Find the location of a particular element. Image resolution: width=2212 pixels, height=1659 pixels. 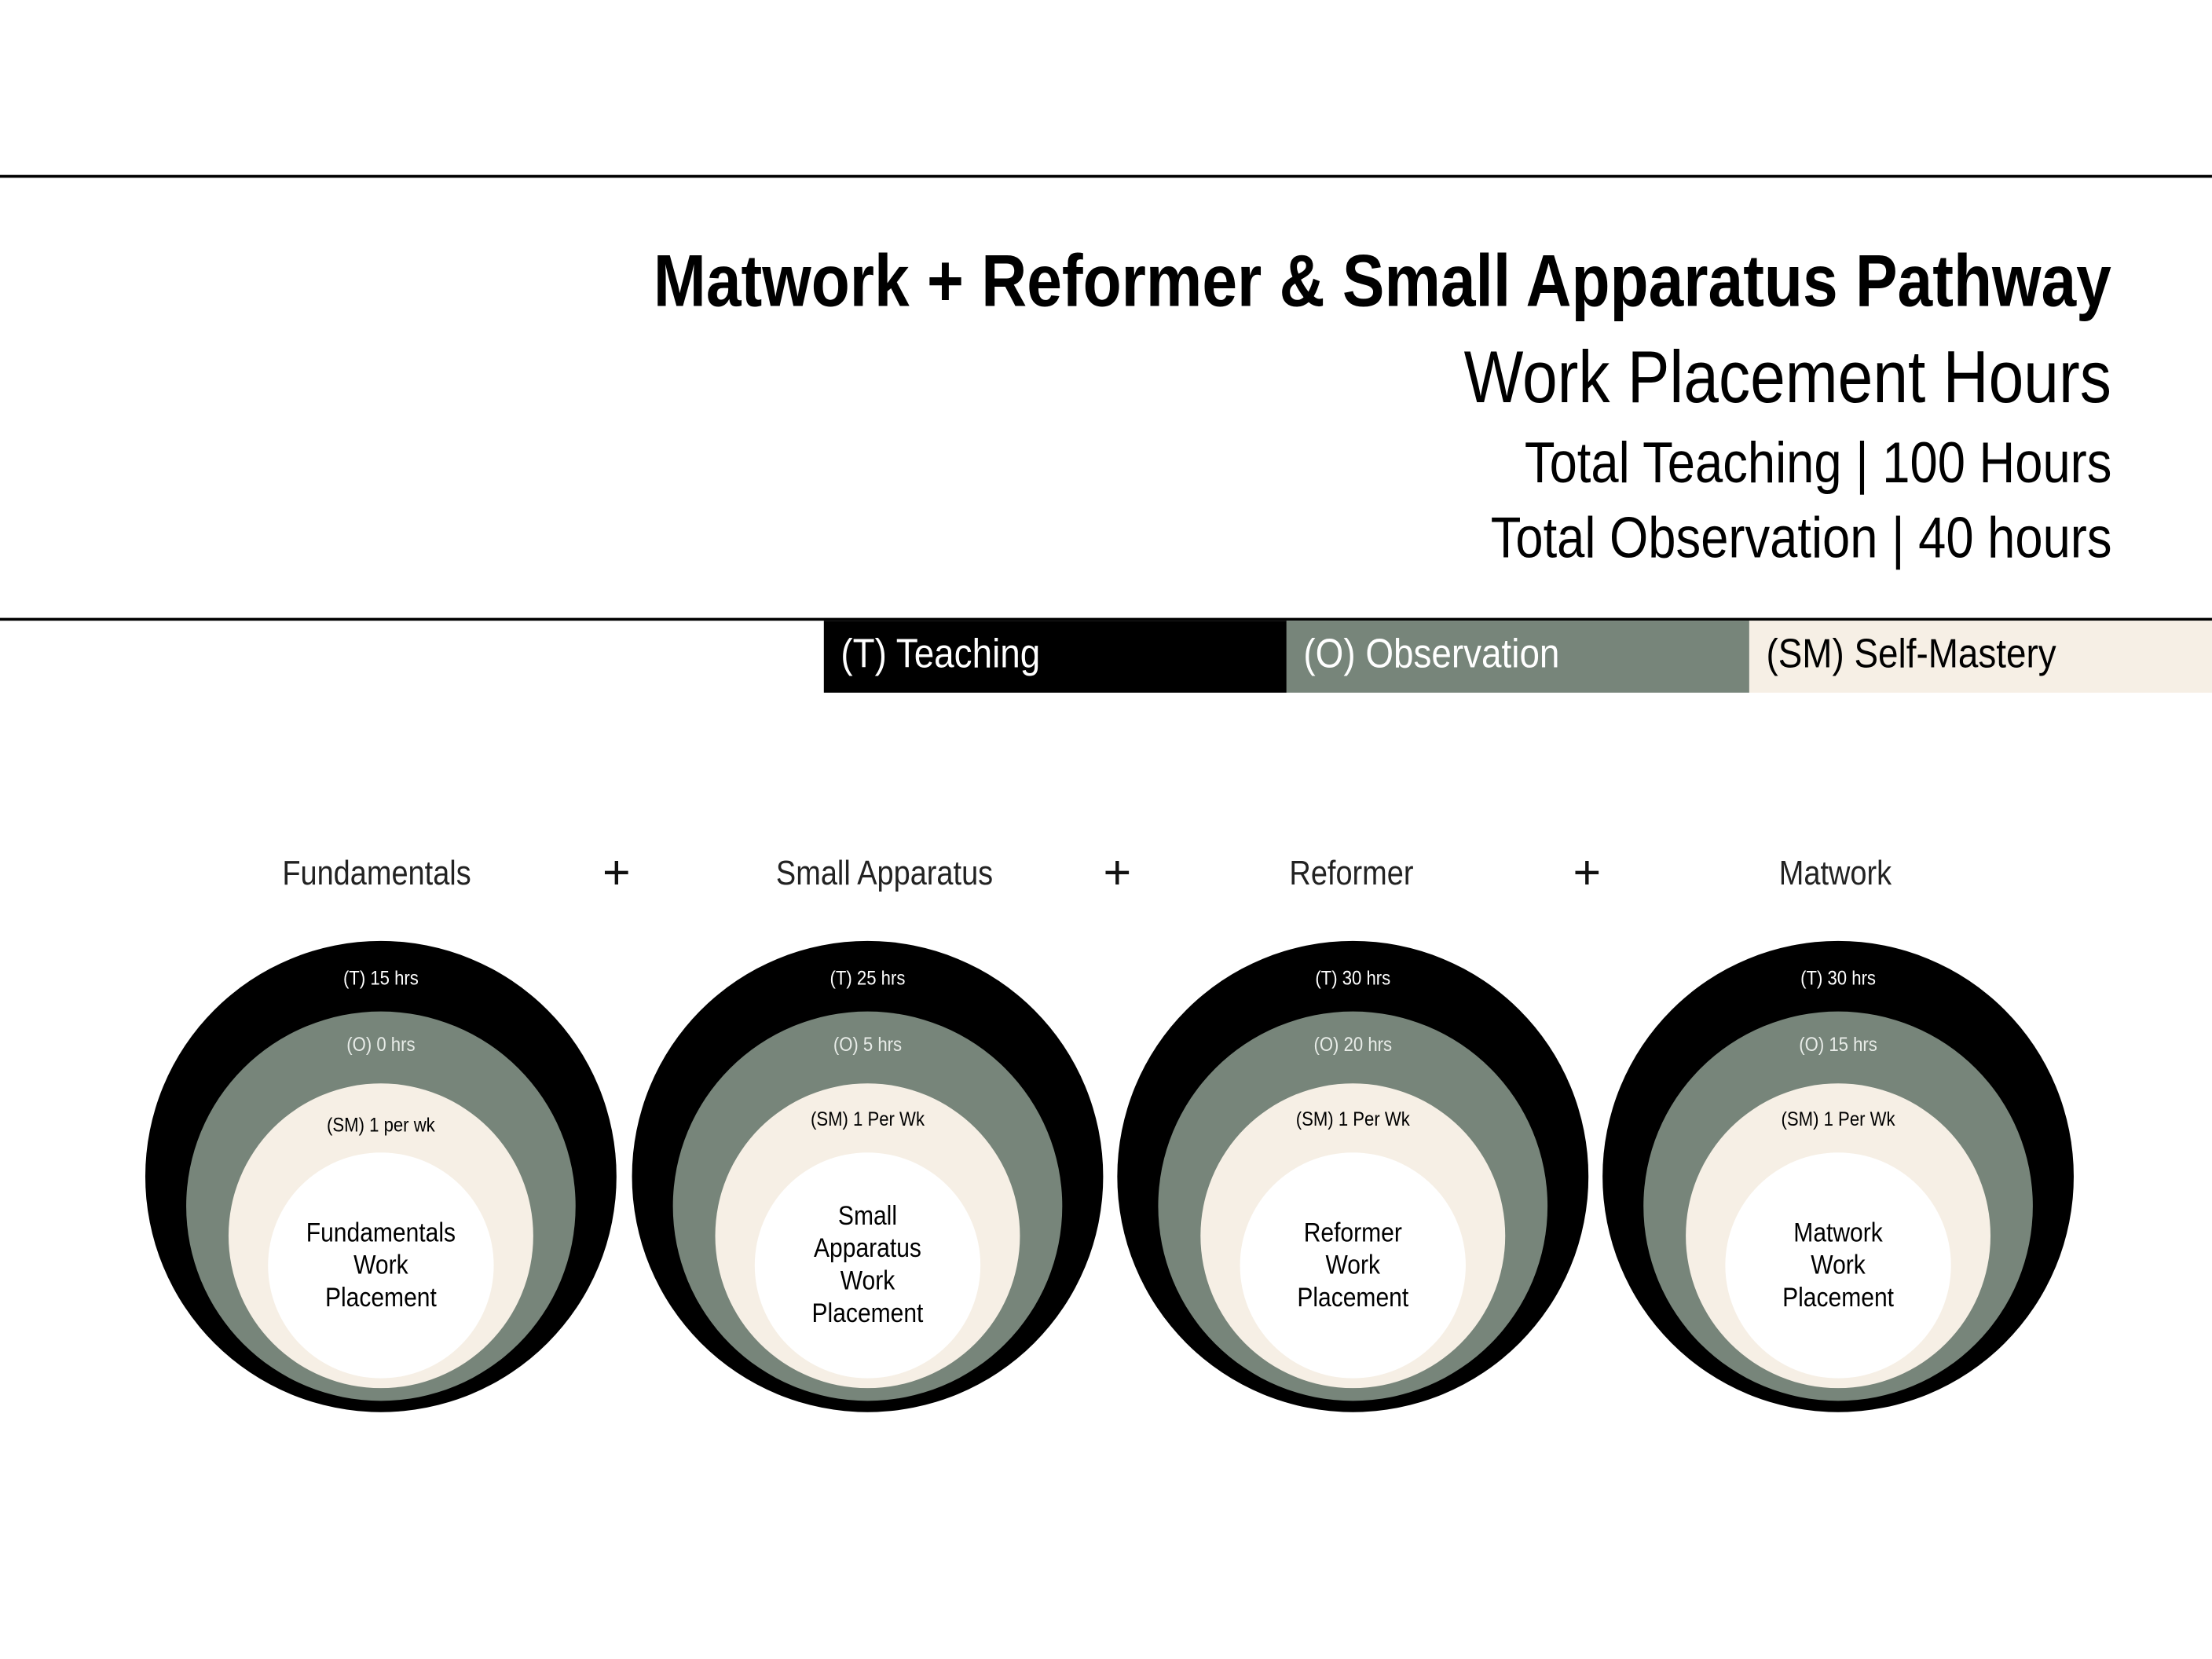

page-subtitle: Work Placement Hours is located at coordinates (1788, 378).